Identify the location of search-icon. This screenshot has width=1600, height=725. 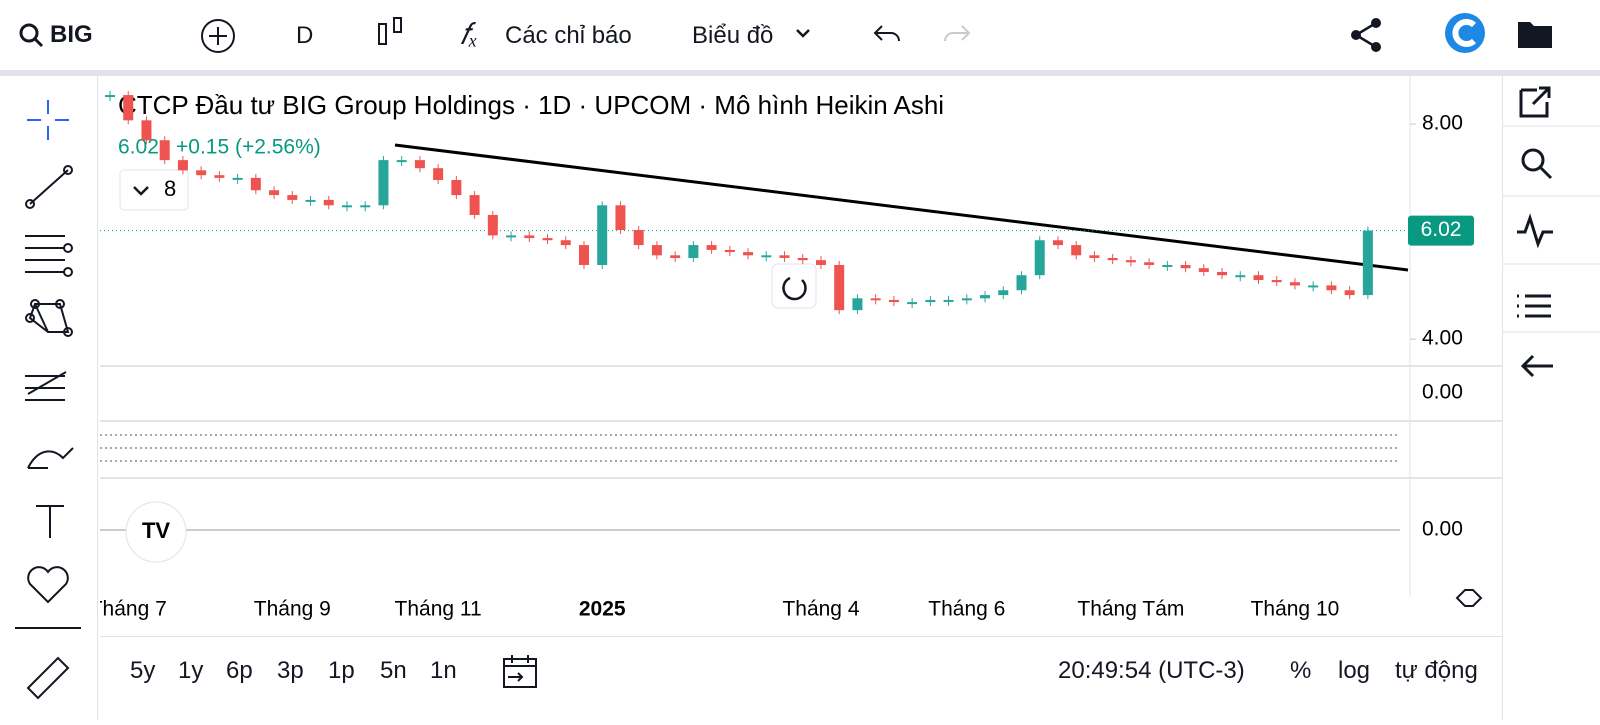
(31, 35).